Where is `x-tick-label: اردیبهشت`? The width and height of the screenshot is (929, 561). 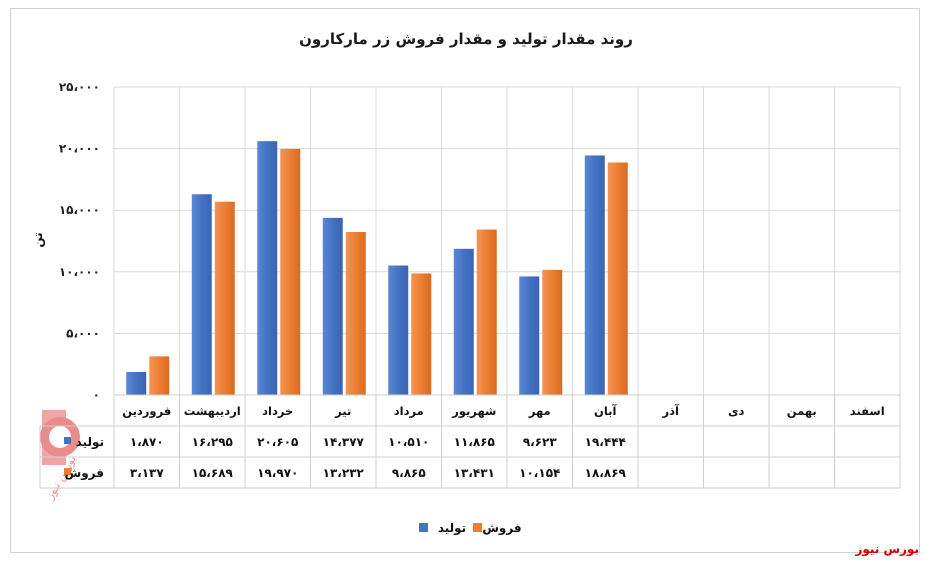
x-tick-label: اردیبهشت is located at coordinates (212, 411).